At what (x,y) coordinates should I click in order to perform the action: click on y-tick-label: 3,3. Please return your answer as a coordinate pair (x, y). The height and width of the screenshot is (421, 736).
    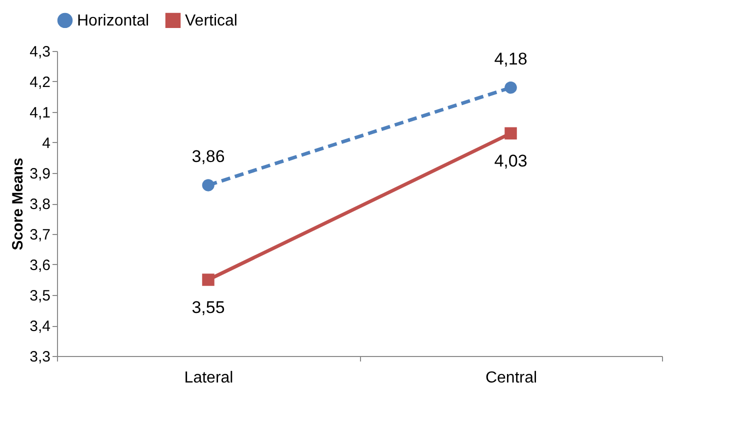
    Looking at the image, I should click on (40, 357).